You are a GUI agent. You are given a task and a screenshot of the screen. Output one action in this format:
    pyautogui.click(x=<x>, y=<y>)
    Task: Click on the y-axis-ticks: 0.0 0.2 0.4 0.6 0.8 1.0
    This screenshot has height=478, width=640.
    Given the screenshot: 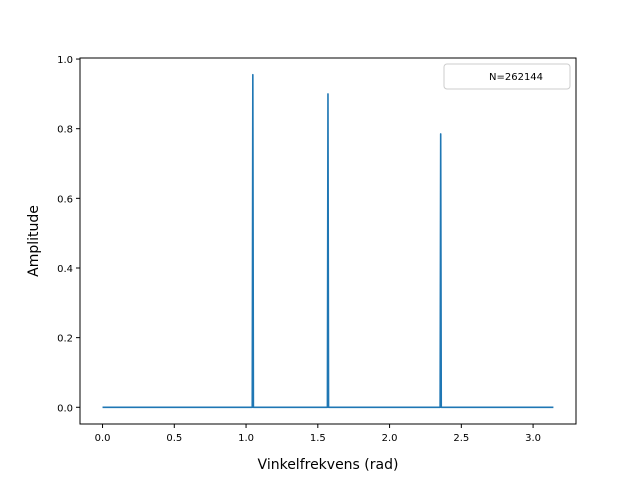 What is the action you would take?
    pyautogui.click(x=68, y=234)
    